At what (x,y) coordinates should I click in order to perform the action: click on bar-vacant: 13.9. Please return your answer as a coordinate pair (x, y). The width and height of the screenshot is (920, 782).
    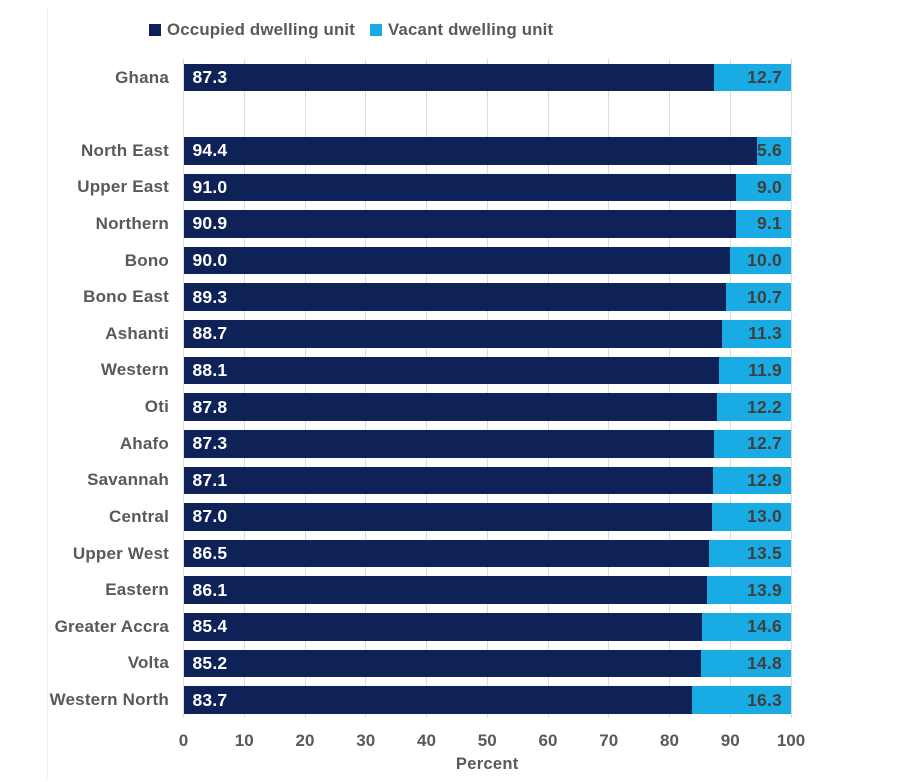
    Looking at the image, I should click on (748, 590).